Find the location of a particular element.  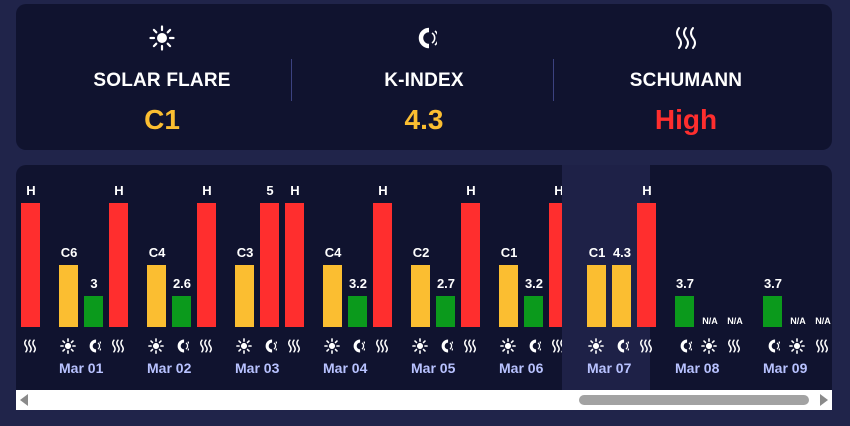

day-date-label: Mar 02 is located at coordinates (169, 368).